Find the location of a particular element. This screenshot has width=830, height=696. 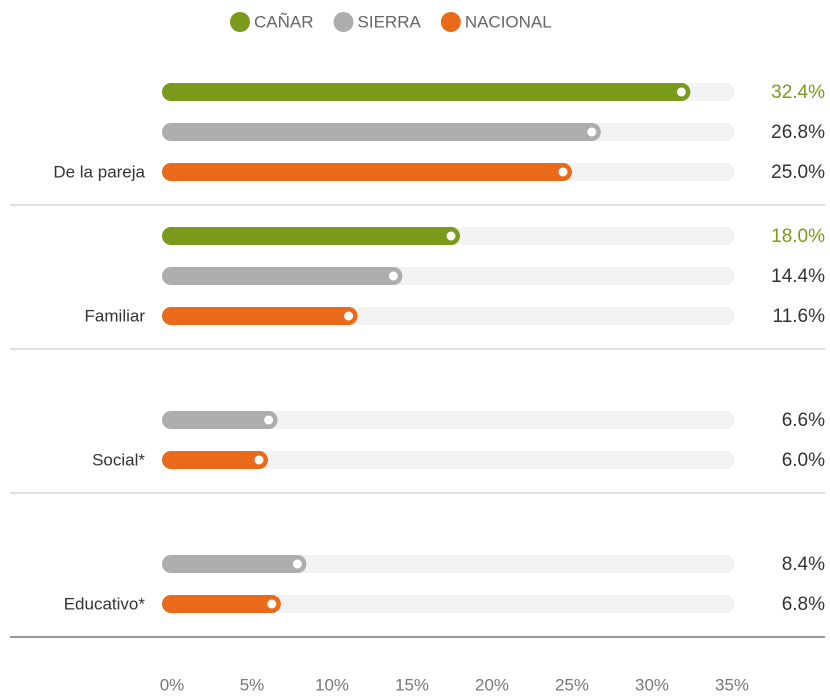

category-label: Familiar is located at coordinates (115, 315).